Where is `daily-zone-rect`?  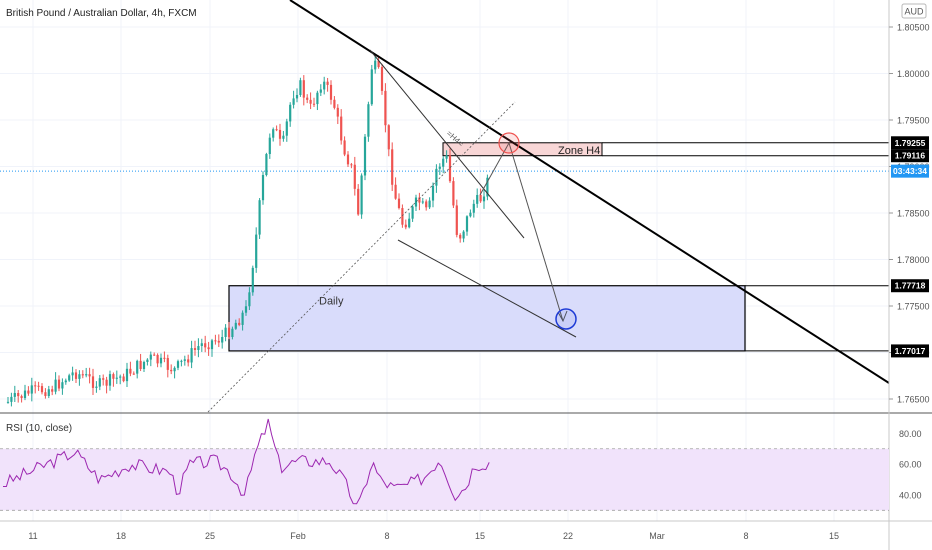 daily-zone-rect is located at coordinates (487, 318).